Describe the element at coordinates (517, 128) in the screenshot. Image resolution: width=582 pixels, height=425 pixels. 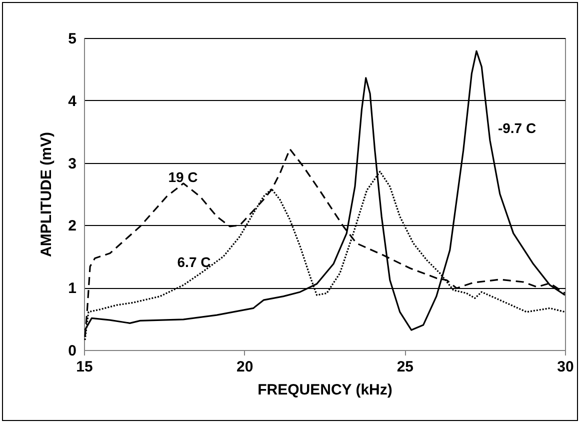
I see `annotation: -9.7 C` at that location.